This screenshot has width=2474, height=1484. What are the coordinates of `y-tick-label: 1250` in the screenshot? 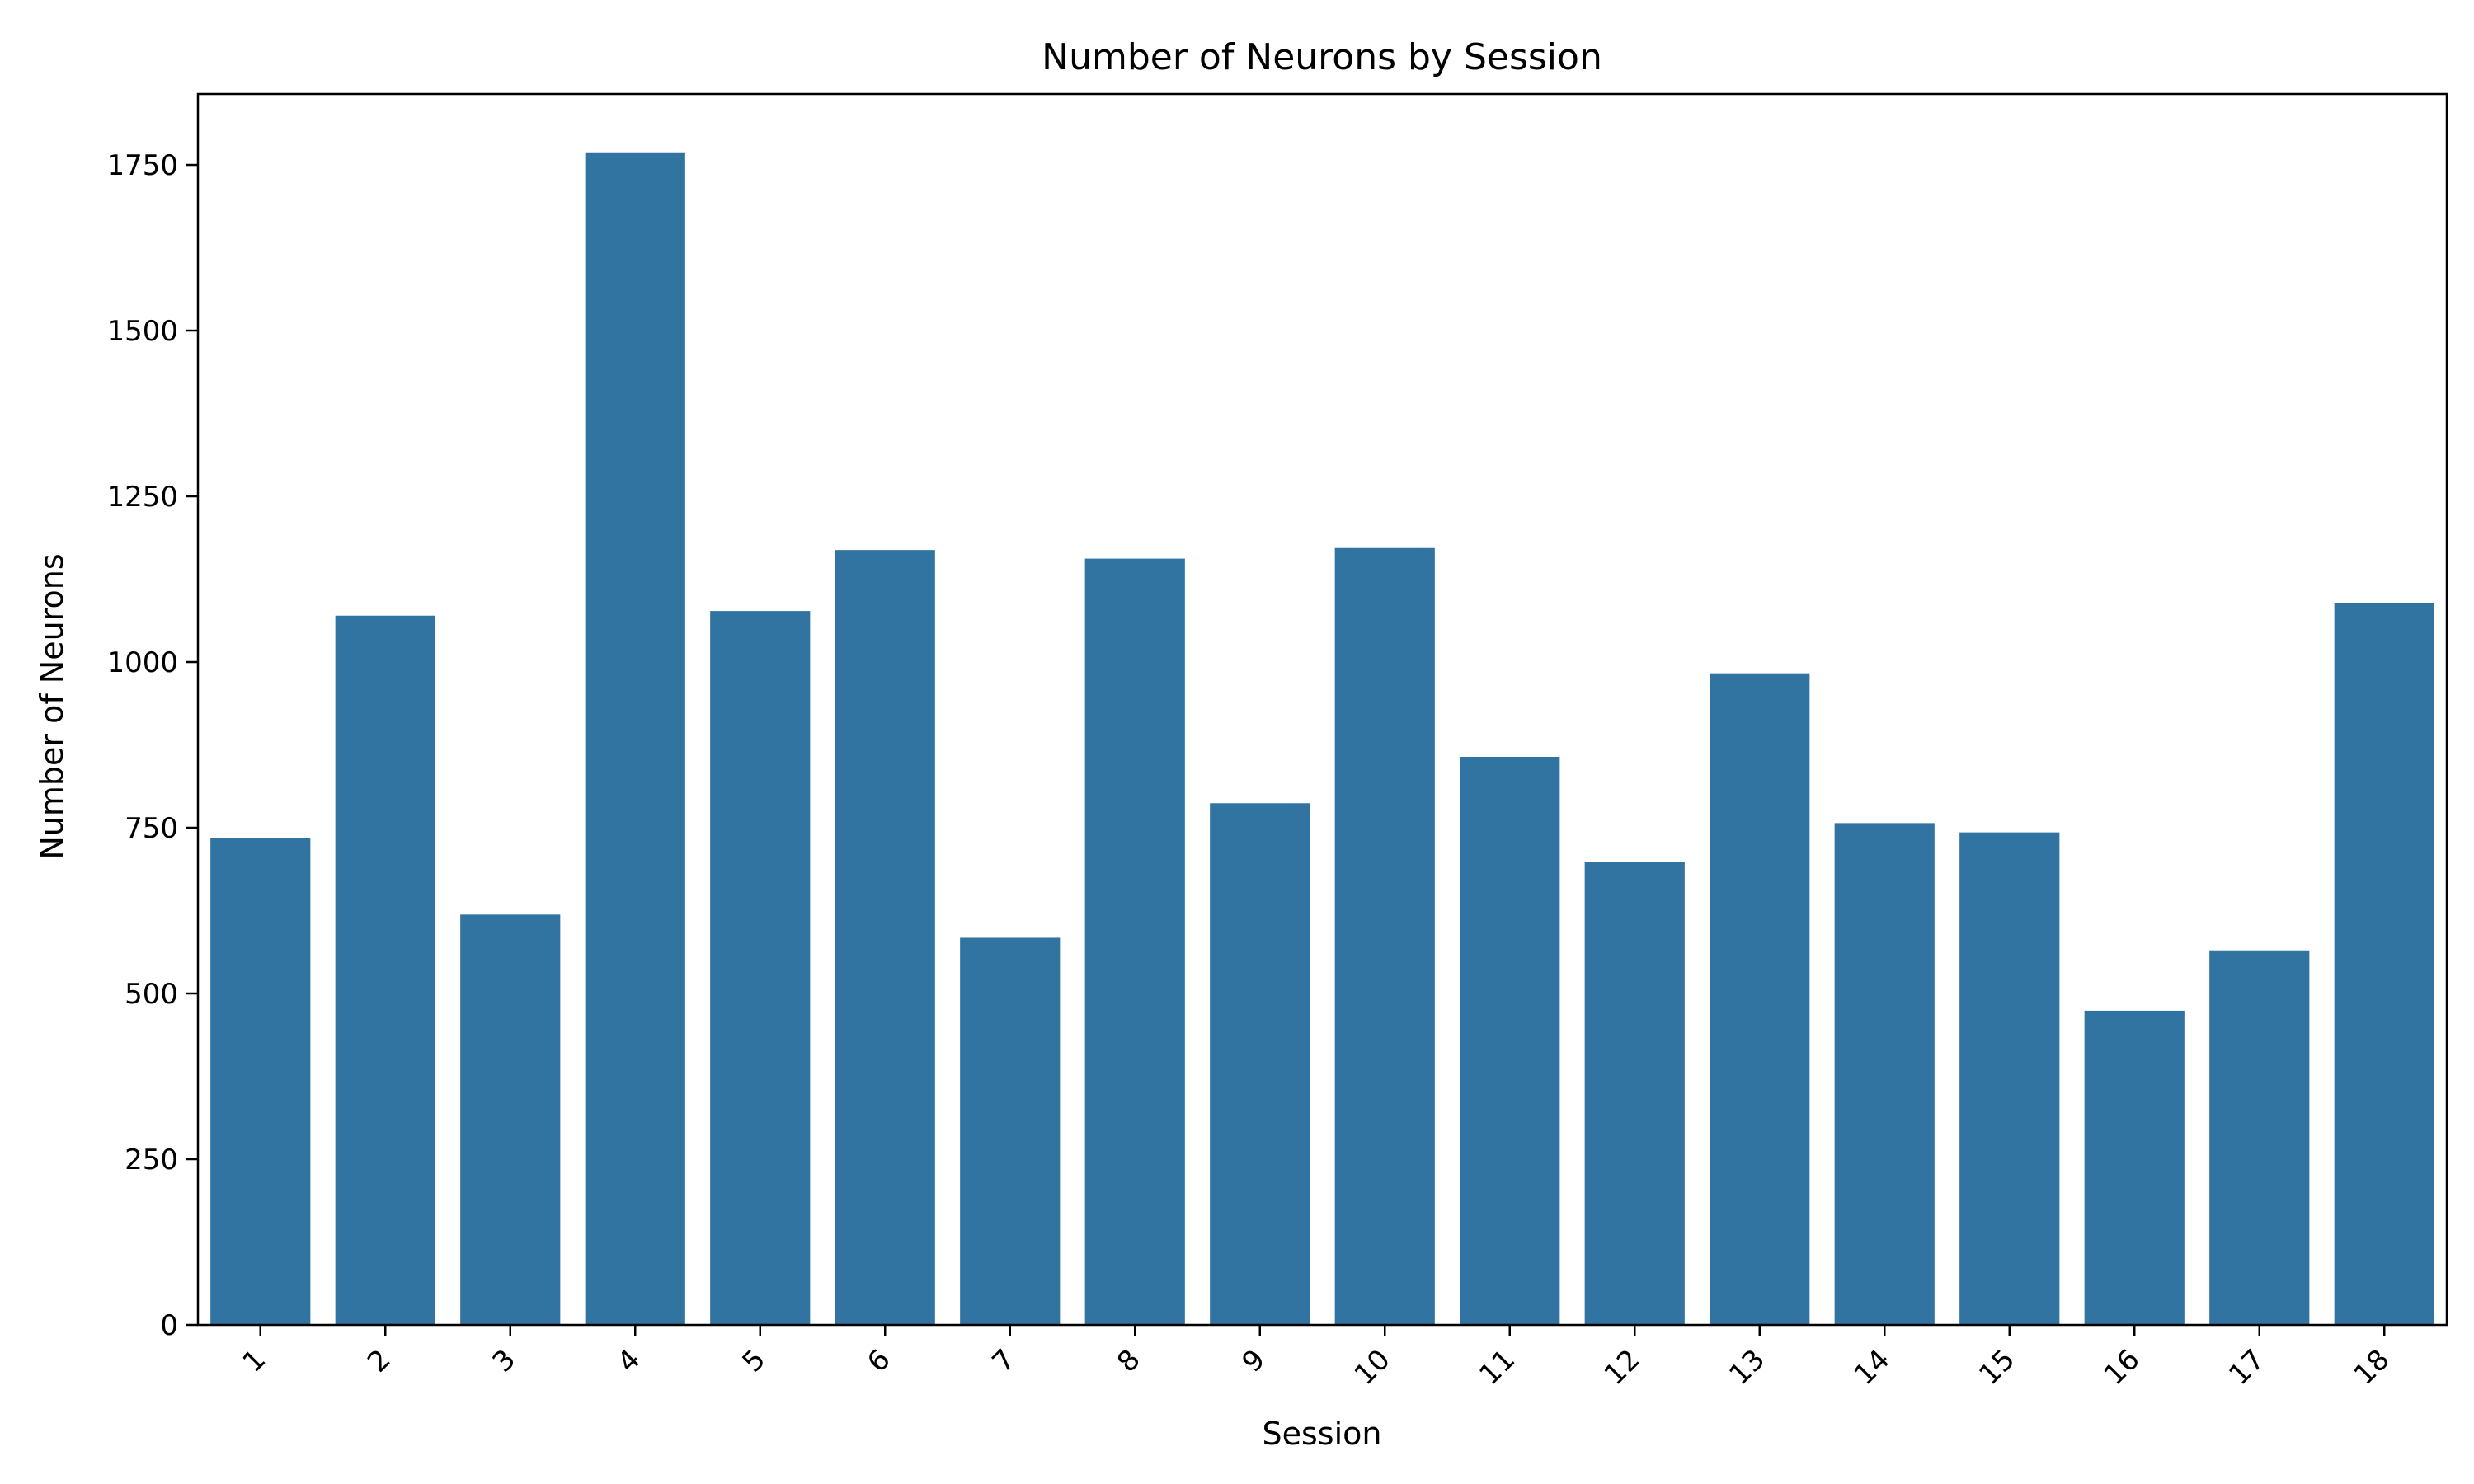 It's located at (142, 497).